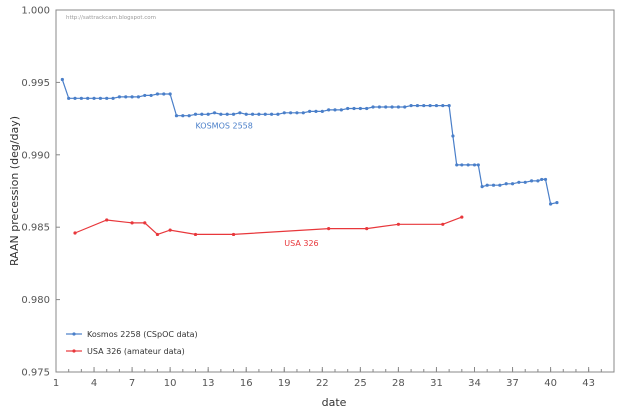  I want to click on x-tick-label: 25, so click(360, 383).